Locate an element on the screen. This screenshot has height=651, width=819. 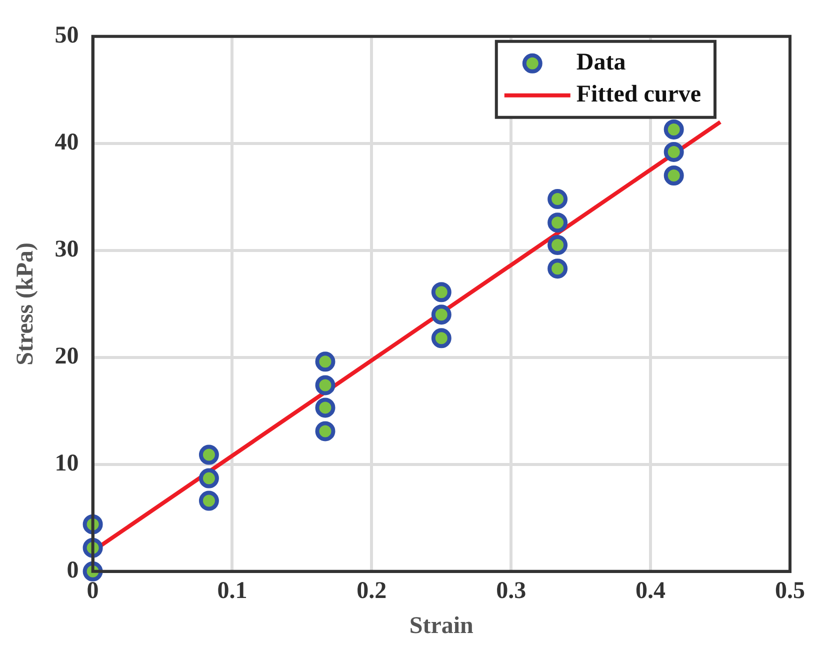
y-tick-label: 30 is located at coordinates (66, 249).